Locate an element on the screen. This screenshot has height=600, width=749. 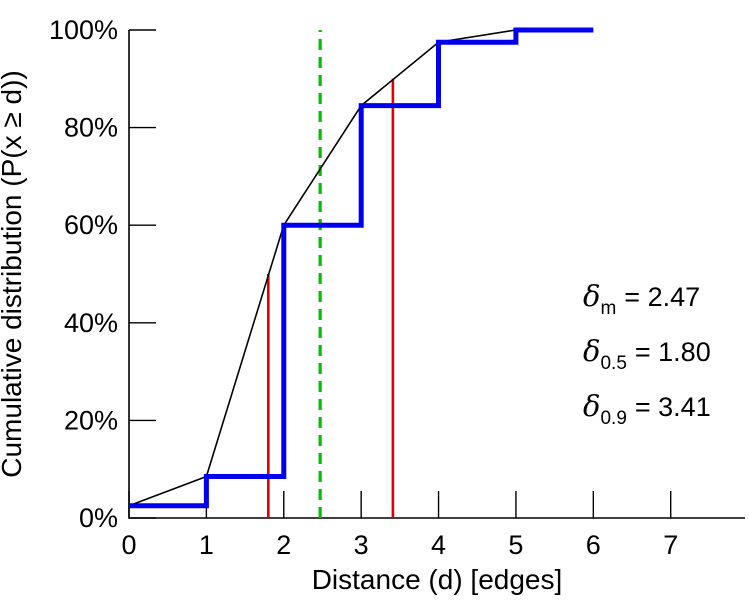
x-tick-label: 1 is located at coordinates (206, 545).